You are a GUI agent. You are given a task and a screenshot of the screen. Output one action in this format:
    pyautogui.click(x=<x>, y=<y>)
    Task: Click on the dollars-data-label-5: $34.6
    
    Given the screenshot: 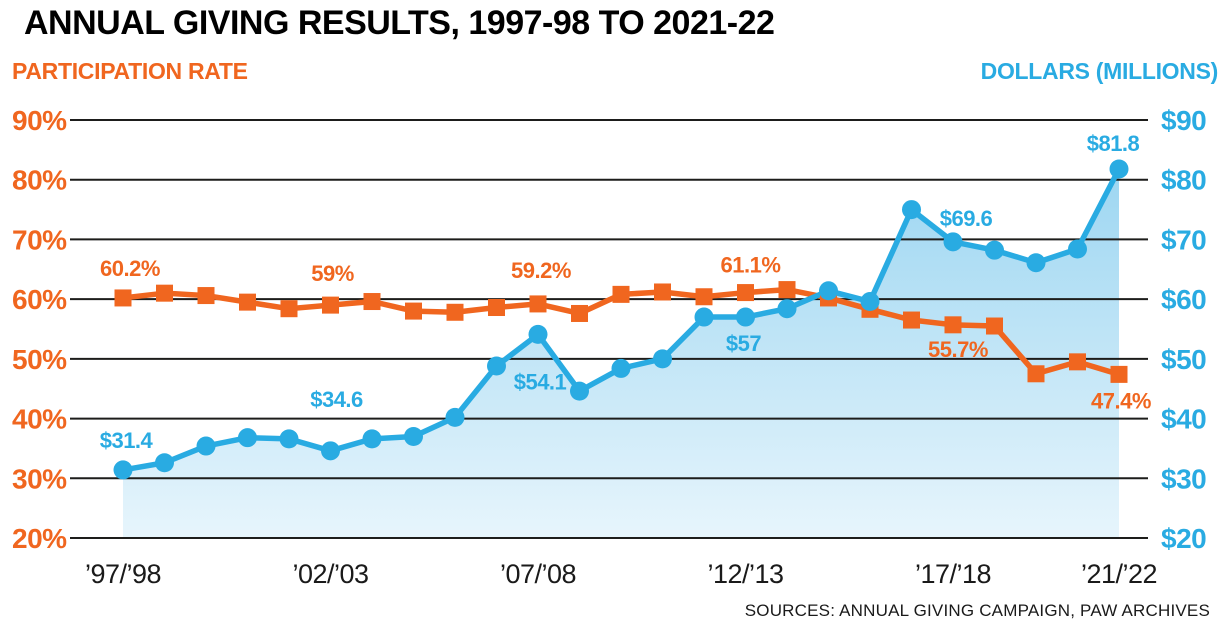 What is the action you would take?
    pyautogui.click(x=336, y=399)
    